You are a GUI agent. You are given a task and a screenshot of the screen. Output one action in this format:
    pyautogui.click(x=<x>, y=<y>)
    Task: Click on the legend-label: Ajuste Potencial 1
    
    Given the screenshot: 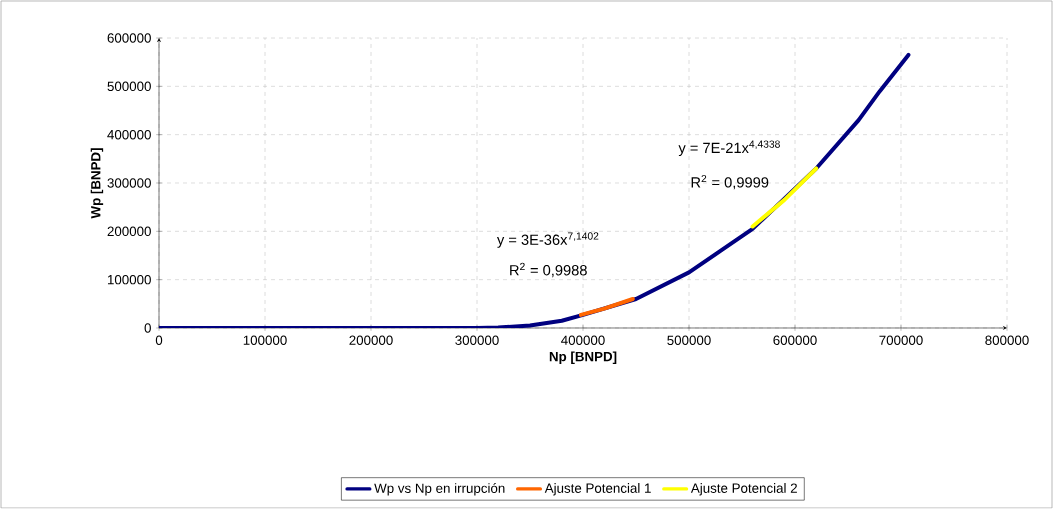 What is the action you would take?
    pyautogui.click(x=597, y=489)
    